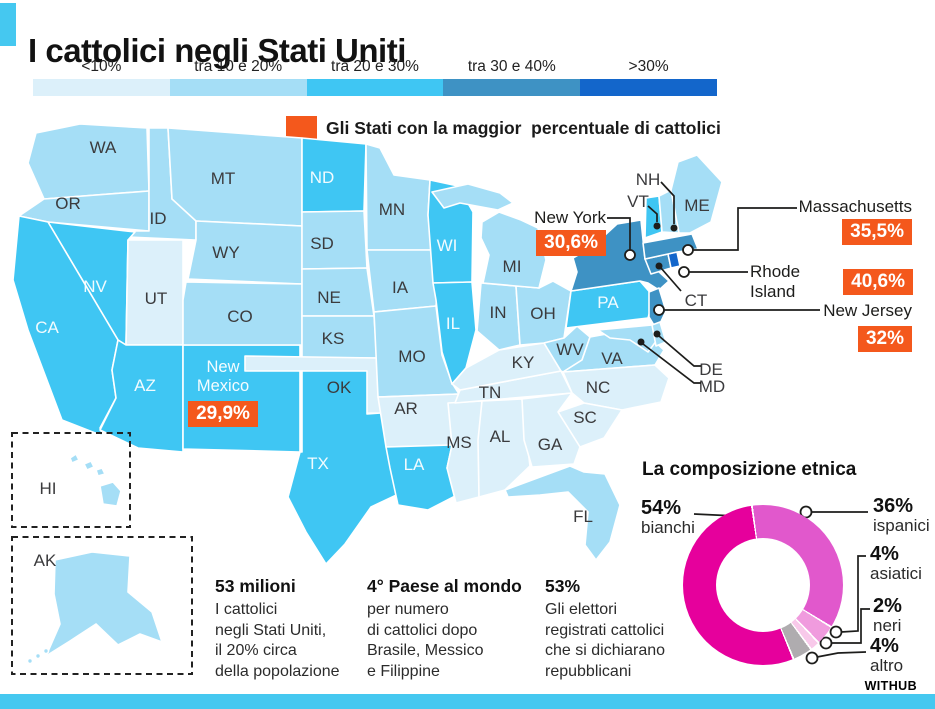  Describe the element at coordinates (670, 246) in the screenshot. I see `state-ma` at that location.